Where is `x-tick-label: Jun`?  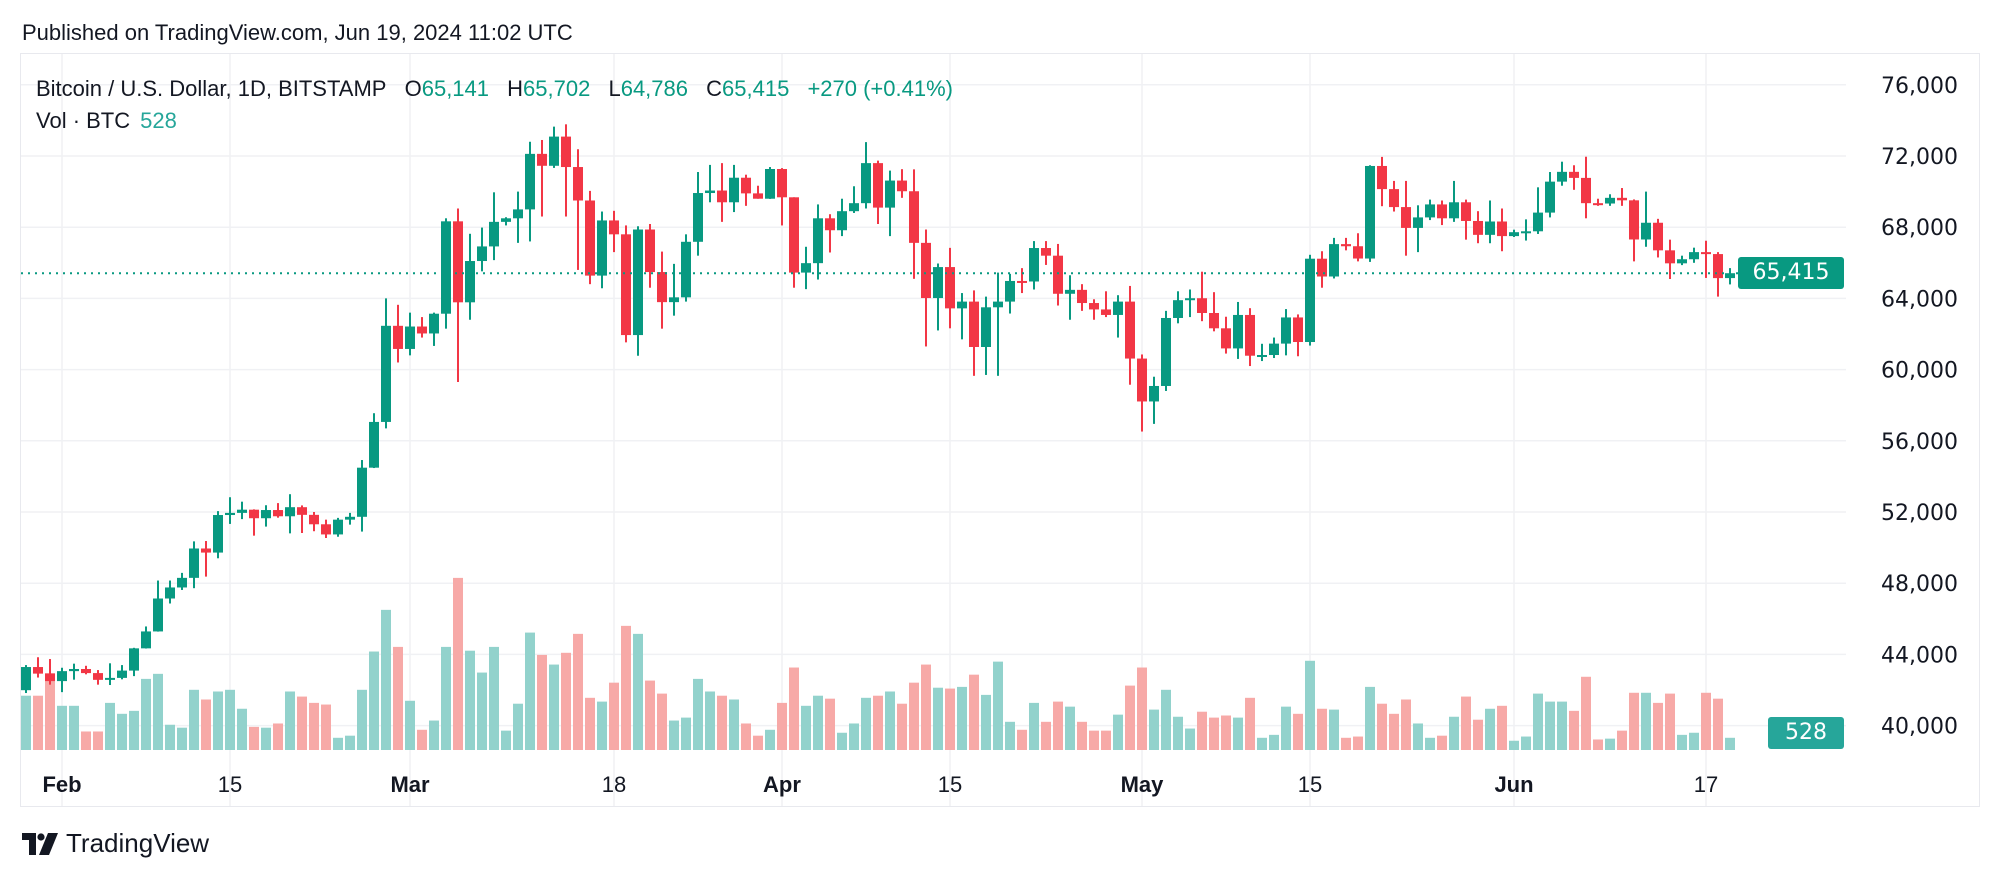
x-tick-label: Jun is located at coordinates (1513, 784).